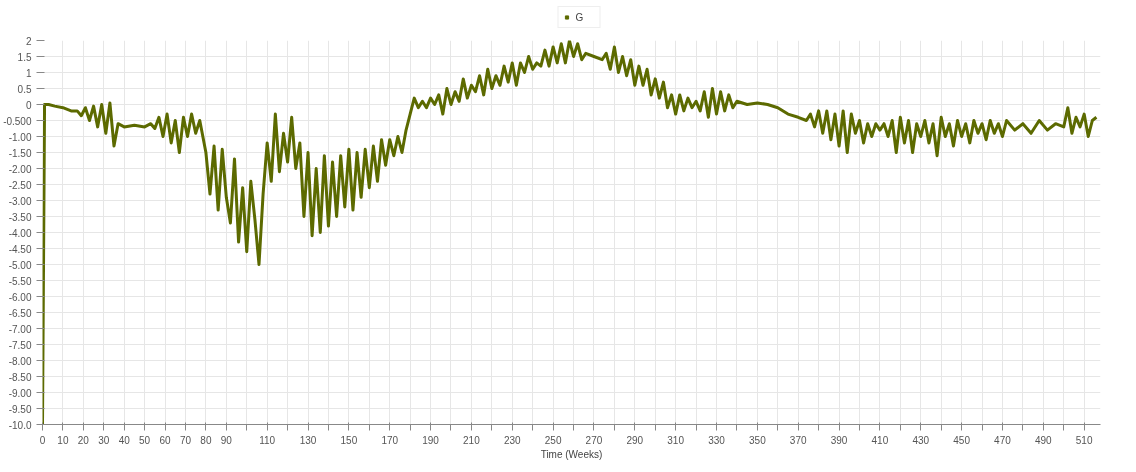 The width and height of the screenshot is (1136, 472). Describe the element at coordinates (921, 440) in the screenshot. I see `x-tick-label: 430` at that location.